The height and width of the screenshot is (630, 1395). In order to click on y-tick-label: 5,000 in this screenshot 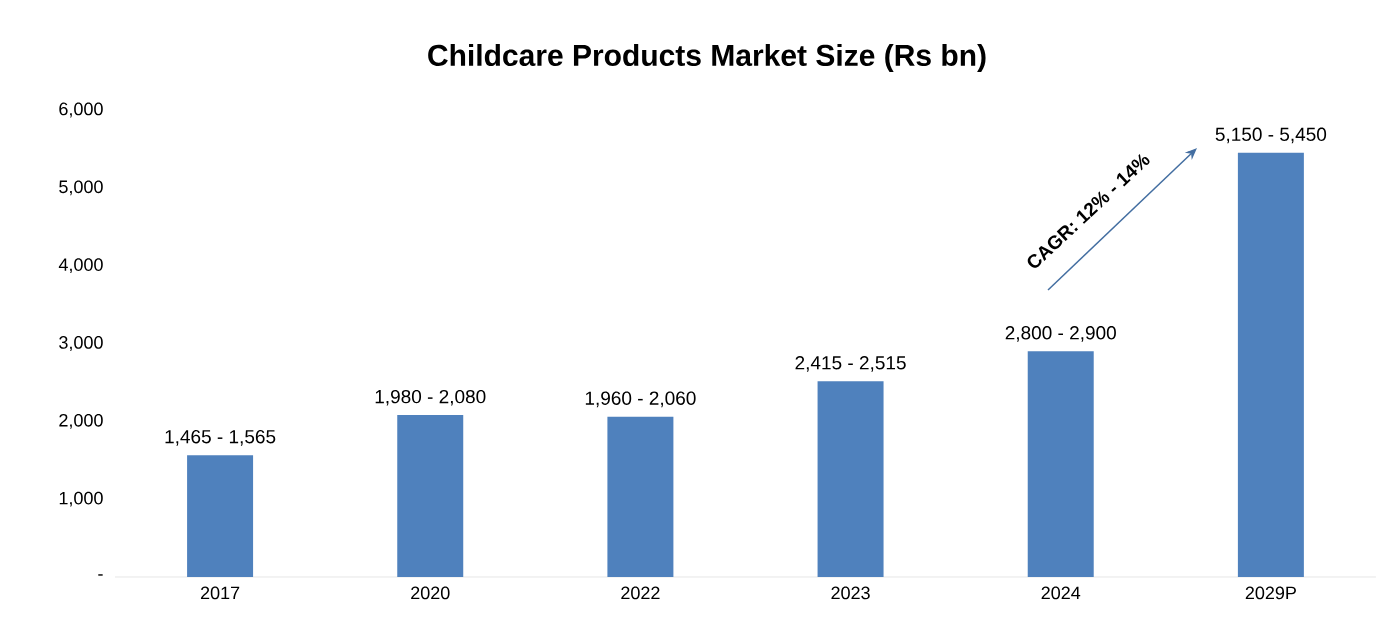, I will do `click(81, 188)`.